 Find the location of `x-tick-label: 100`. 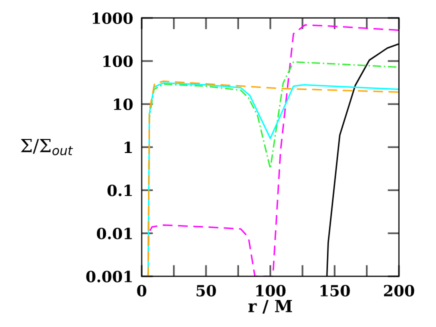

x-tick-label: 100 is located at coordinates (271, 290).